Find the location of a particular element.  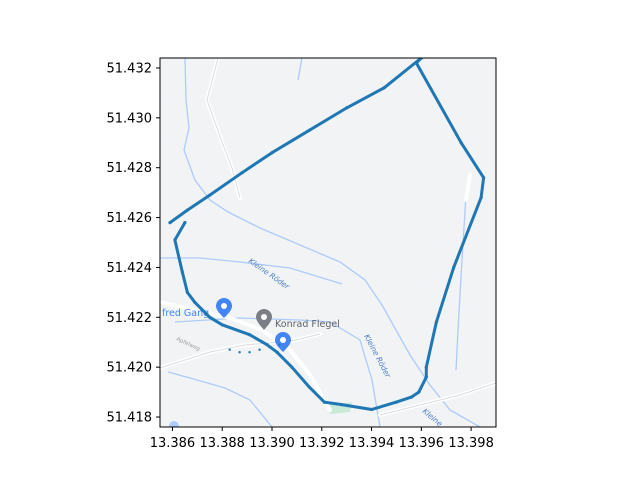

y-tick-label: 51.426 is located at coordinates (130, 218).